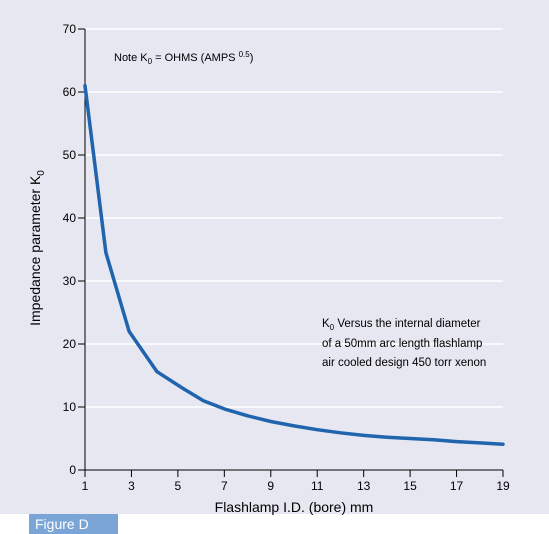 The width and height of the screenshot is (549, 534). Describe the element at coordinates (70, 218) in the screenshot. I see `y-tick-label: 40` at that location.